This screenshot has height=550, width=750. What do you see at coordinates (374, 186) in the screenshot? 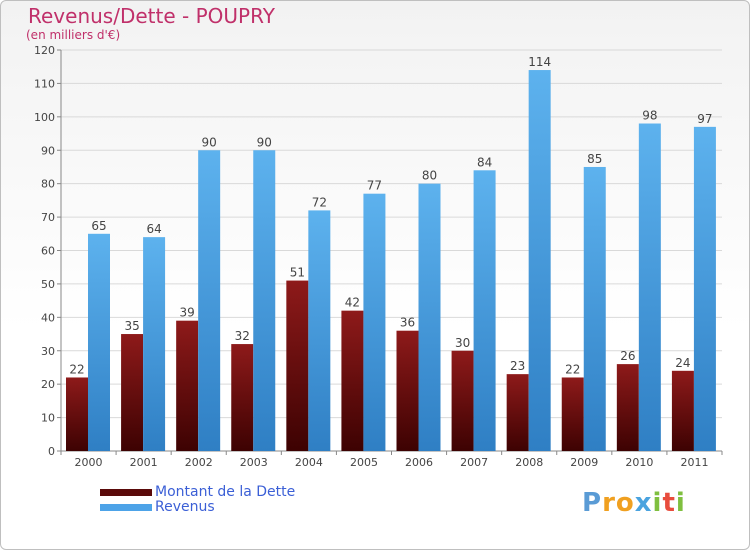
I see `data-label-revenus: 77` at bounding box center [374, 186].